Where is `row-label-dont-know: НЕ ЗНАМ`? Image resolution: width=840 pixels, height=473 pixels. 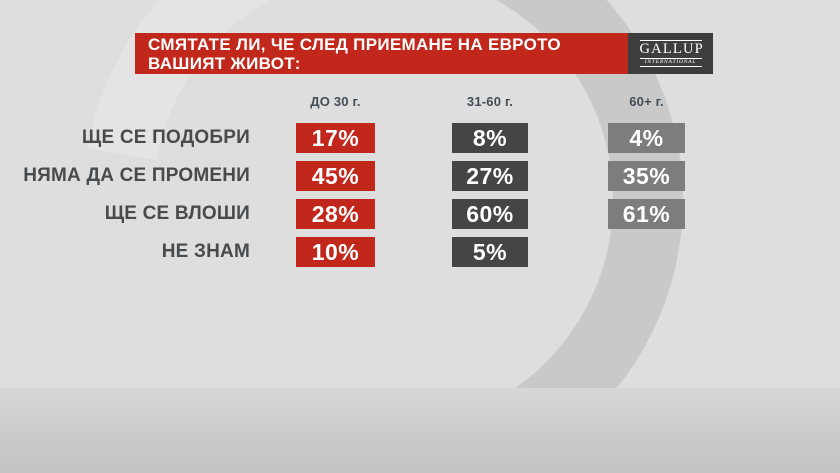 row-label-dont-know: НЕ ЗНАМ is located at coordinates (205, 251).